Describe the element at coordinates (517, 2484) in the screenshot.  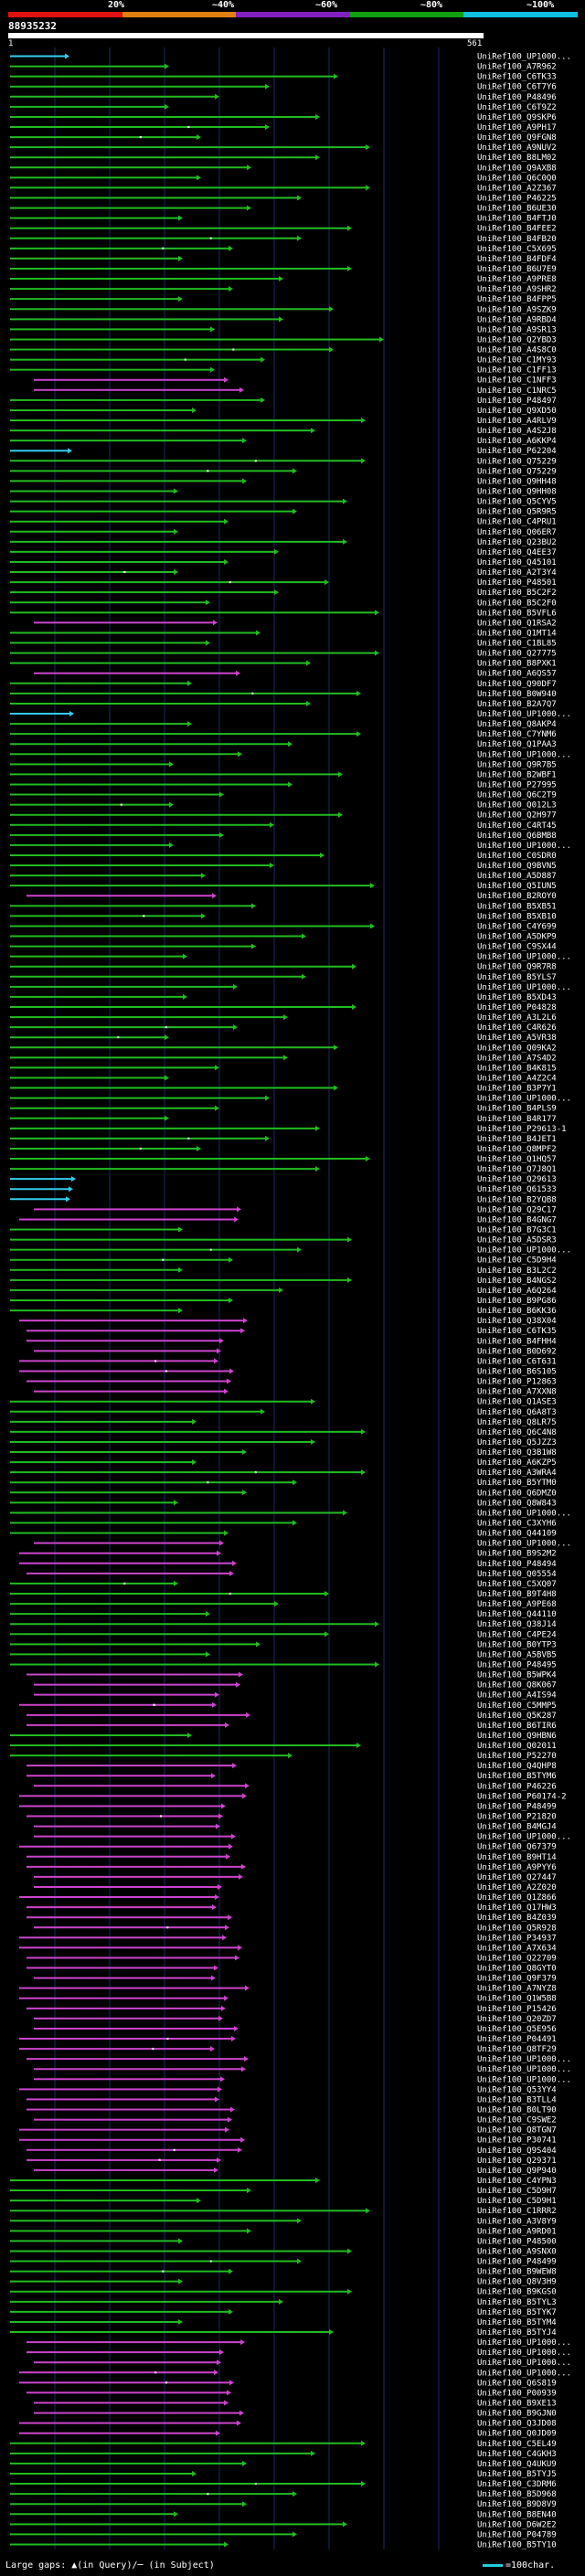
I see `hit-label: UniRef100_C3DRM6` at that location.